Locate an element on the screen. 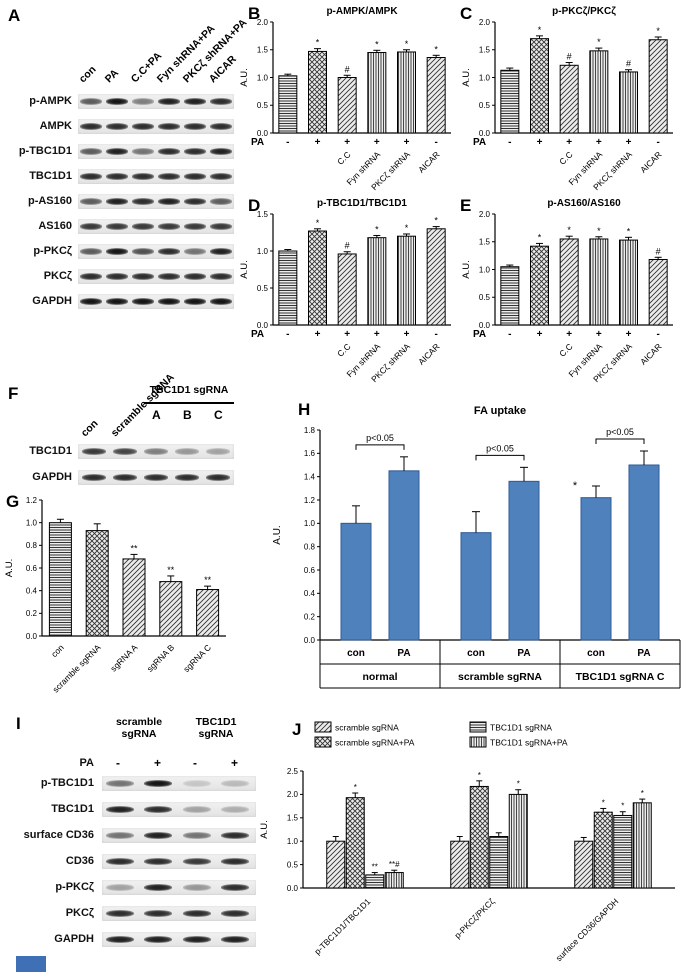  panel-letter-I: I is located at coordinates (18, 723).